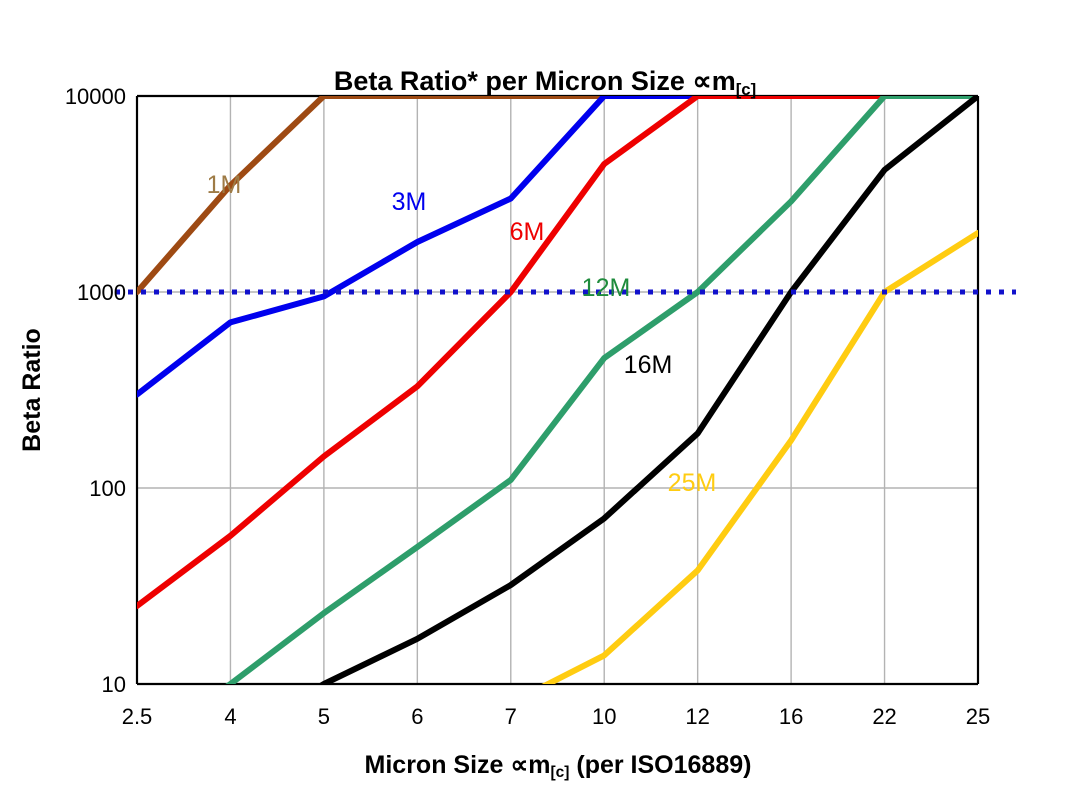  I want to click on x-tick-label: 10, so click(604, 716).